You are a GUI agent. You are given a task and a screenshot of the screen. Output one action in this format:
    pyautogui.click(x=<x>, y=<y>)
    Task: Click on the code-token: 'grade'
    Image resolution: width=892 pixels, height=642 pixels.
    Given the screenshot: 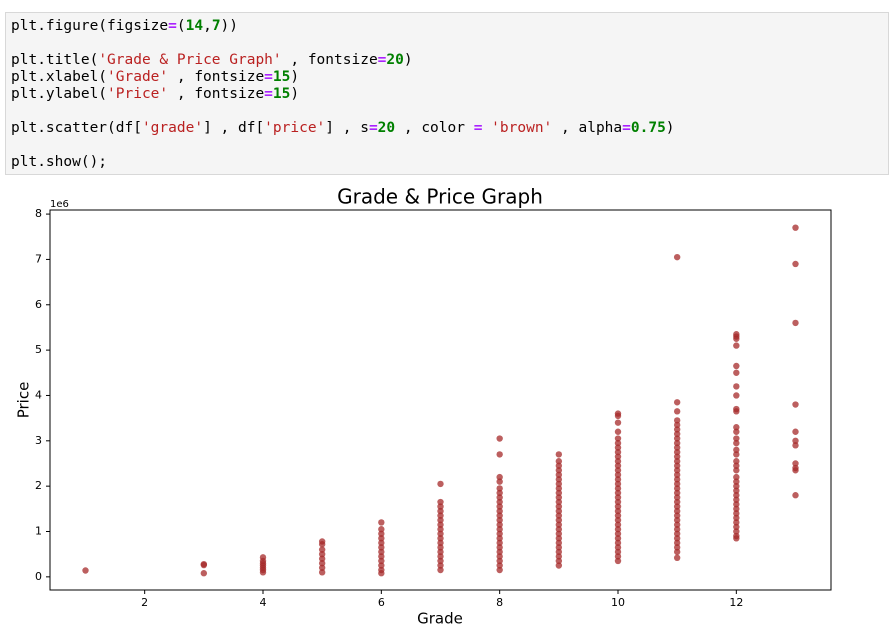 What is the action you would take?
    pyautogui.click(x=172, y=128)
    